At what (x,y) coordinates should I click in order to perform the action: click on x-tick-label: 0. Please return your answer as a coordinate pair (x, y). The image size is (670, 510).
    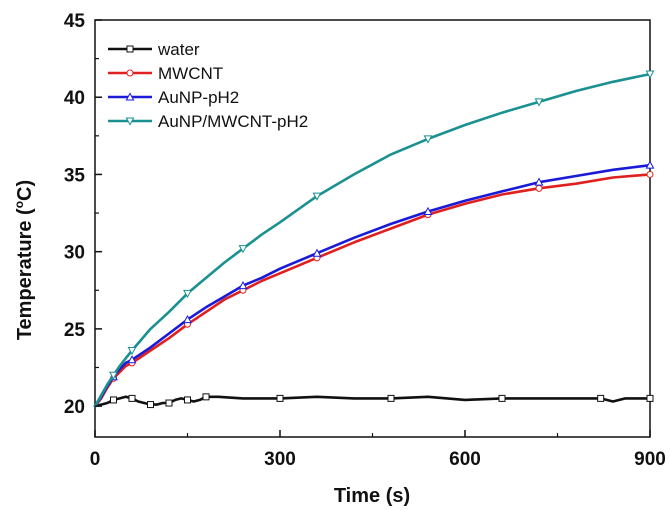
    Looking at the image, I should click on (95, 459).